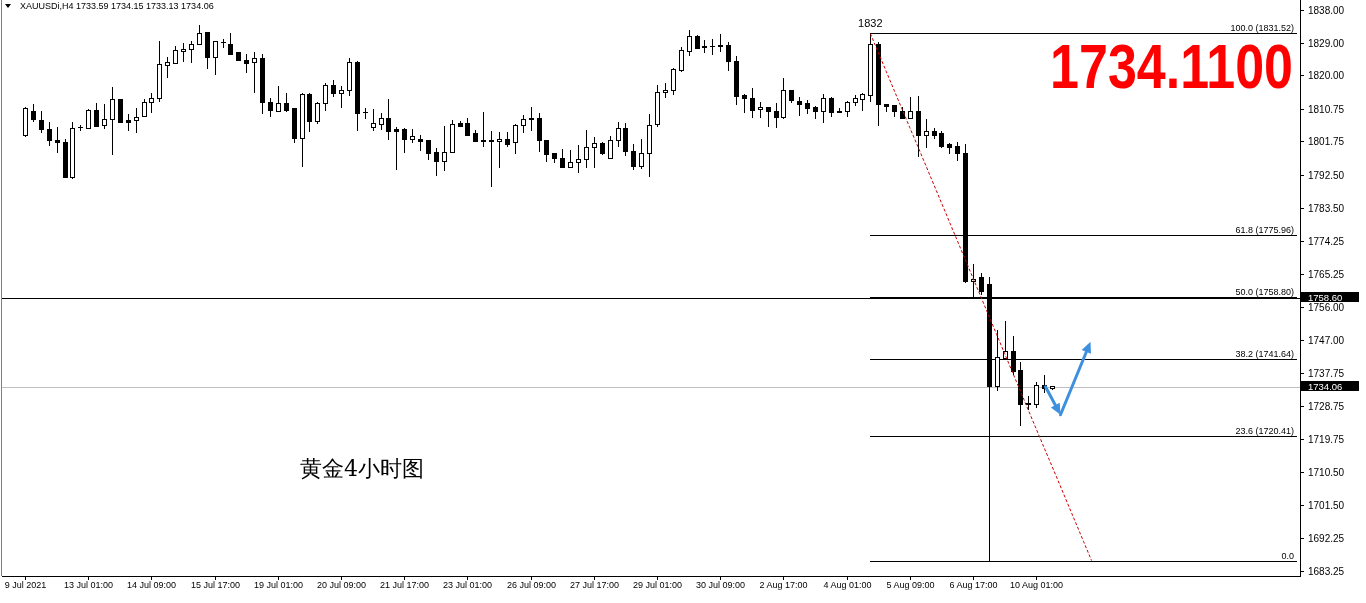 Image resolution: width=1366 pixels, height=603 pixels. I want to click on x-tick-label: 20 Jul 09:00, so click(341, 585).